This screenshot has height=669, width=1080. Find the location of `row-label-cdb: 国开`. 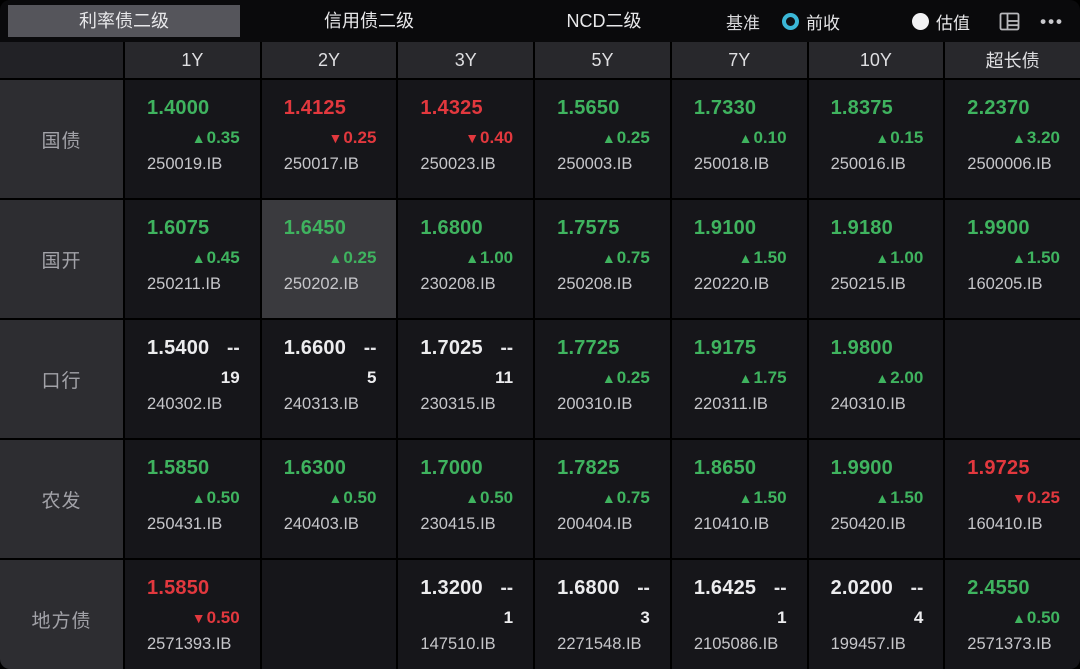

row-label-cdb: 国开 is located at coordinates (61, 259).